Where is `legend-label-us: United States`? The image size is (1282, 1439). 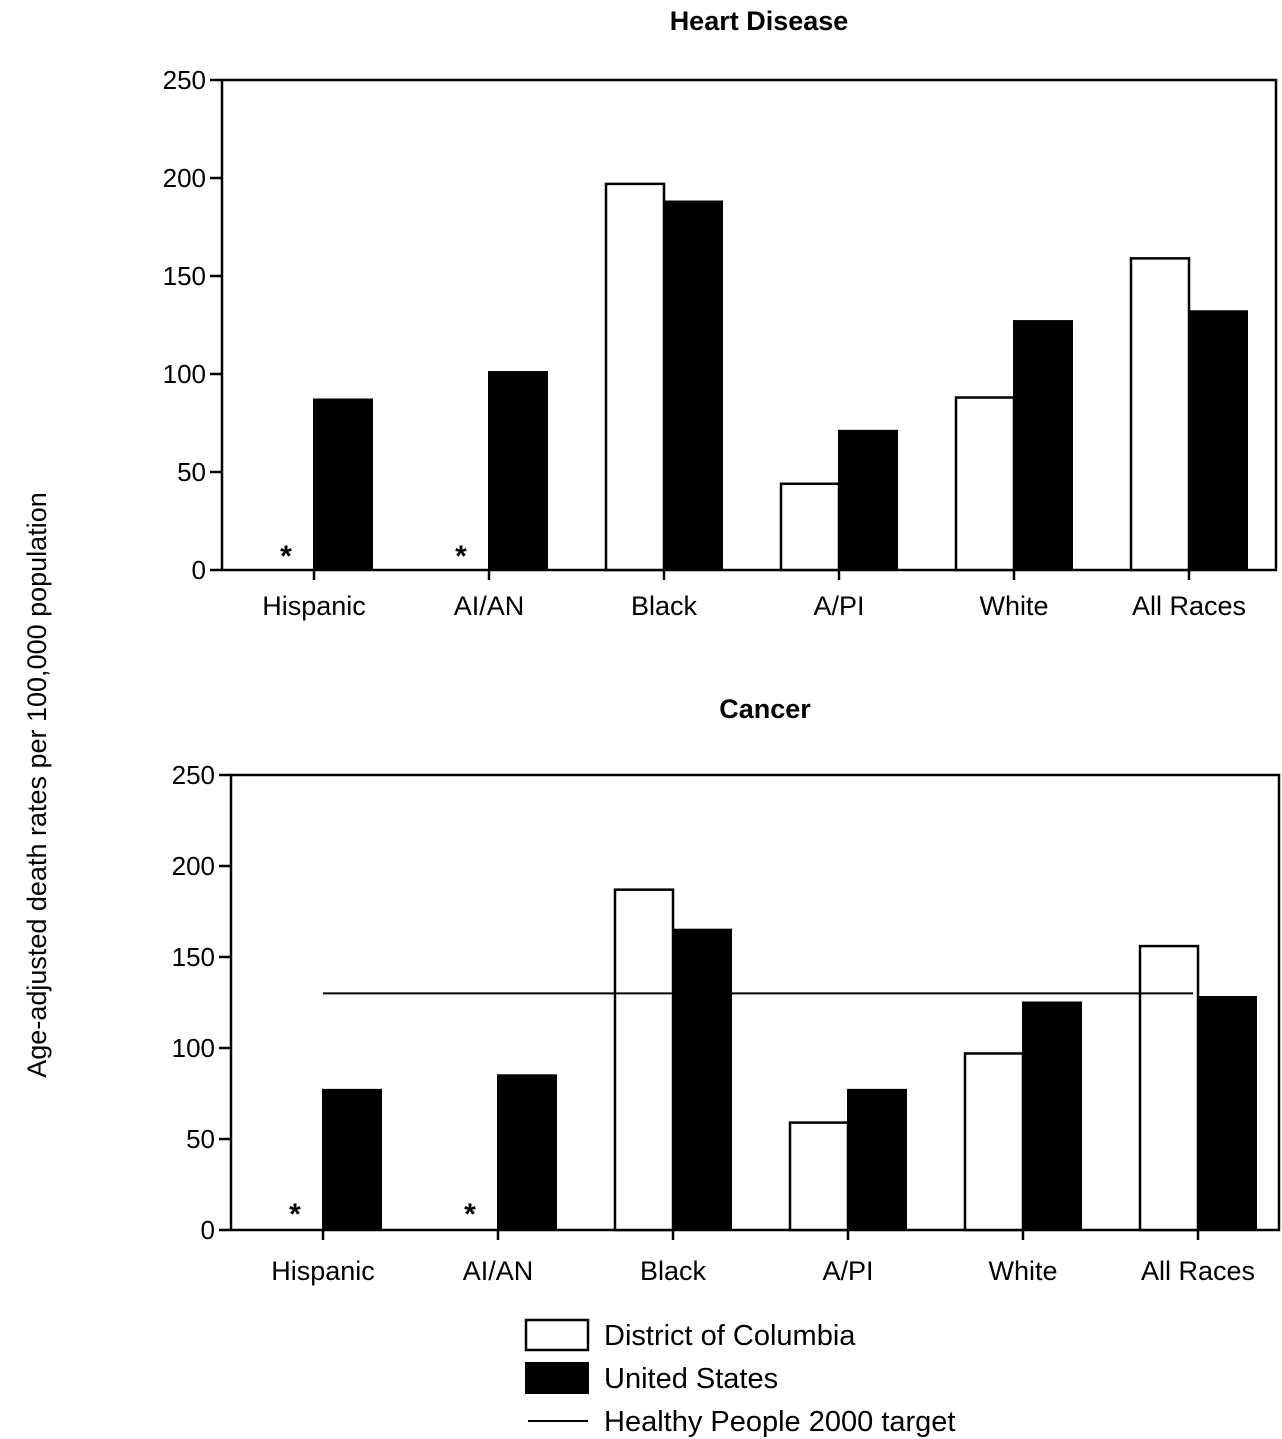 legend-label-us: United States is located at coordinates (691, 1379).